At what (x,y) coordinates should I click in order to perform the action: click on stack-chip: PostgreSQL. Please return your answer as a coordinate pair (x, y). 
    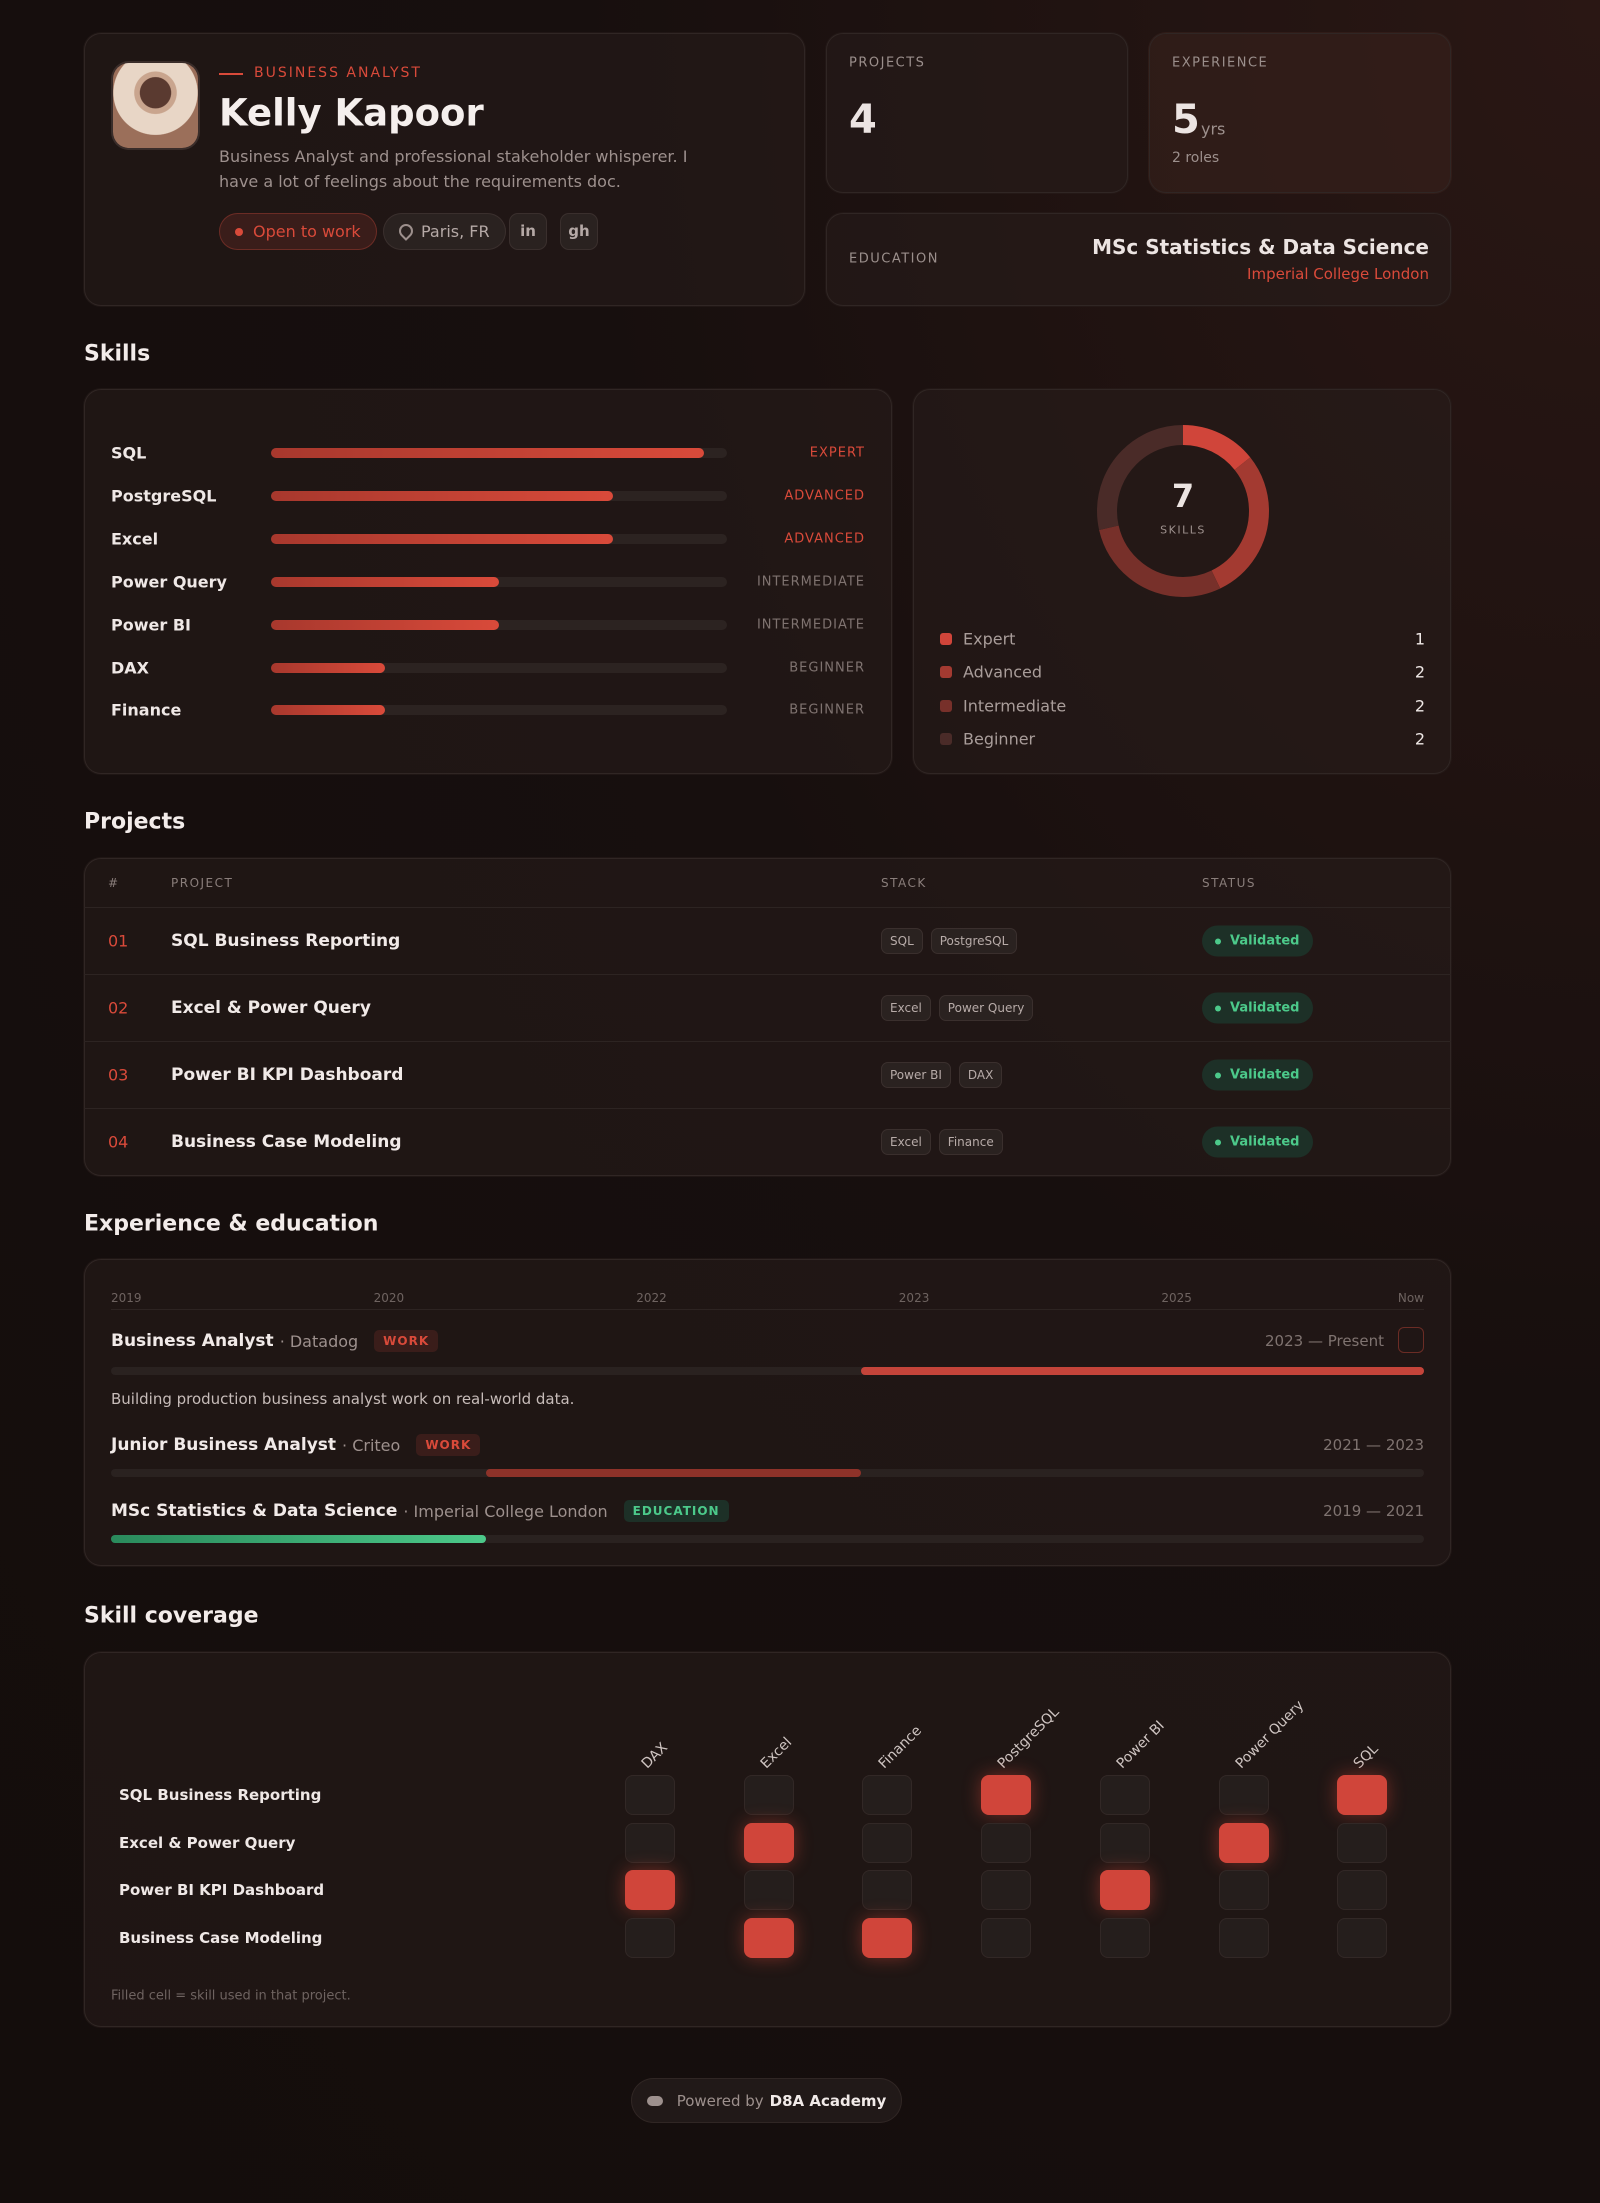
    Looking at the image, I should click on (974, 941).